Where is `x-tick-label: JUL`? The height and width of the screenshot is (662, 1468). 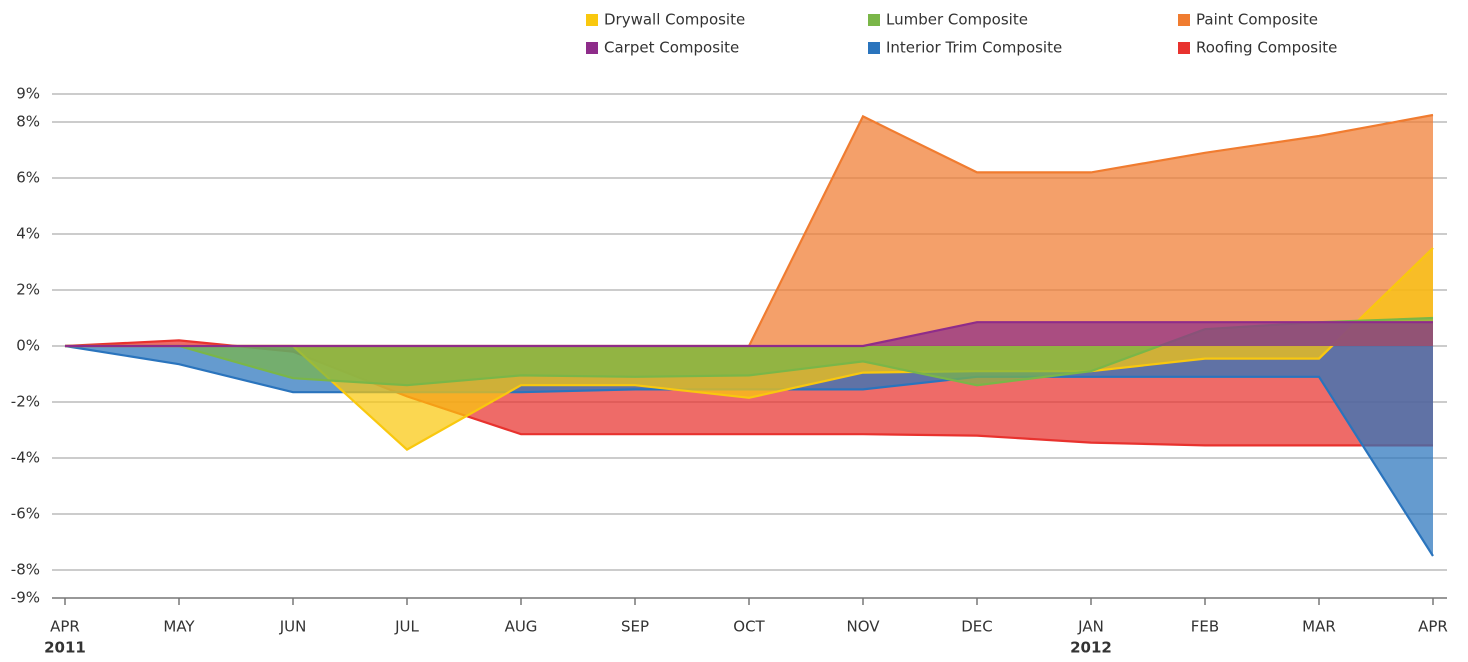 x-tick-label: JUL is located at coordinates (406, 627).